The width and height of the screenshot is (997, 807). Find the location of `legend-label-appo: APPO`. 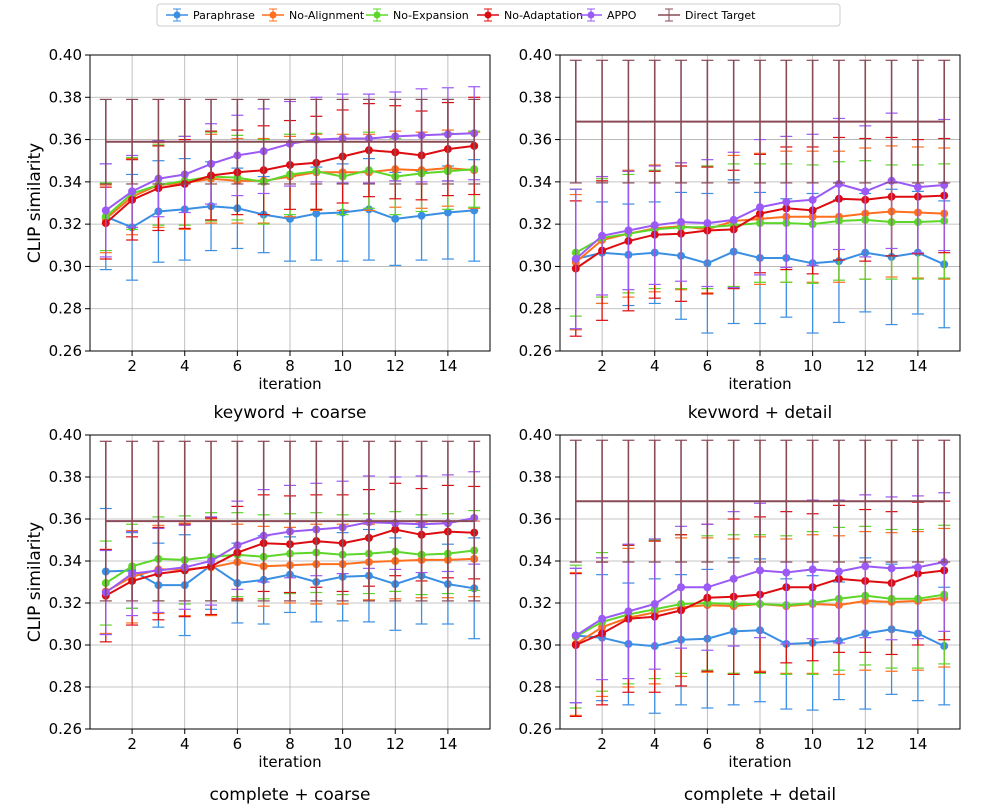

legend-label-appo: APPO is located at coordinates (622, 15).